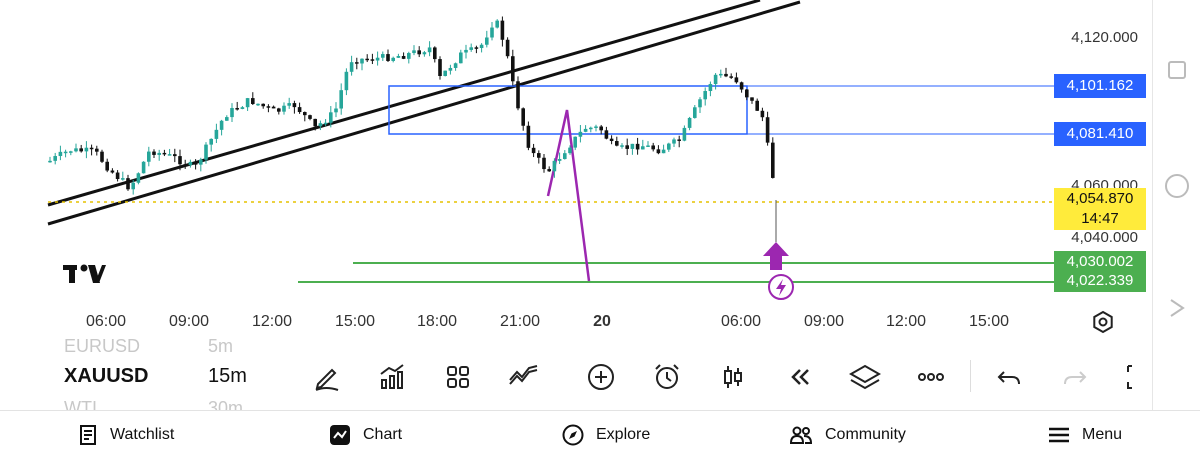 The height and width of the screenshot is (459, 1200). I want to click on watchlist-ghost-timeframe: 5m, so click(221, 346).